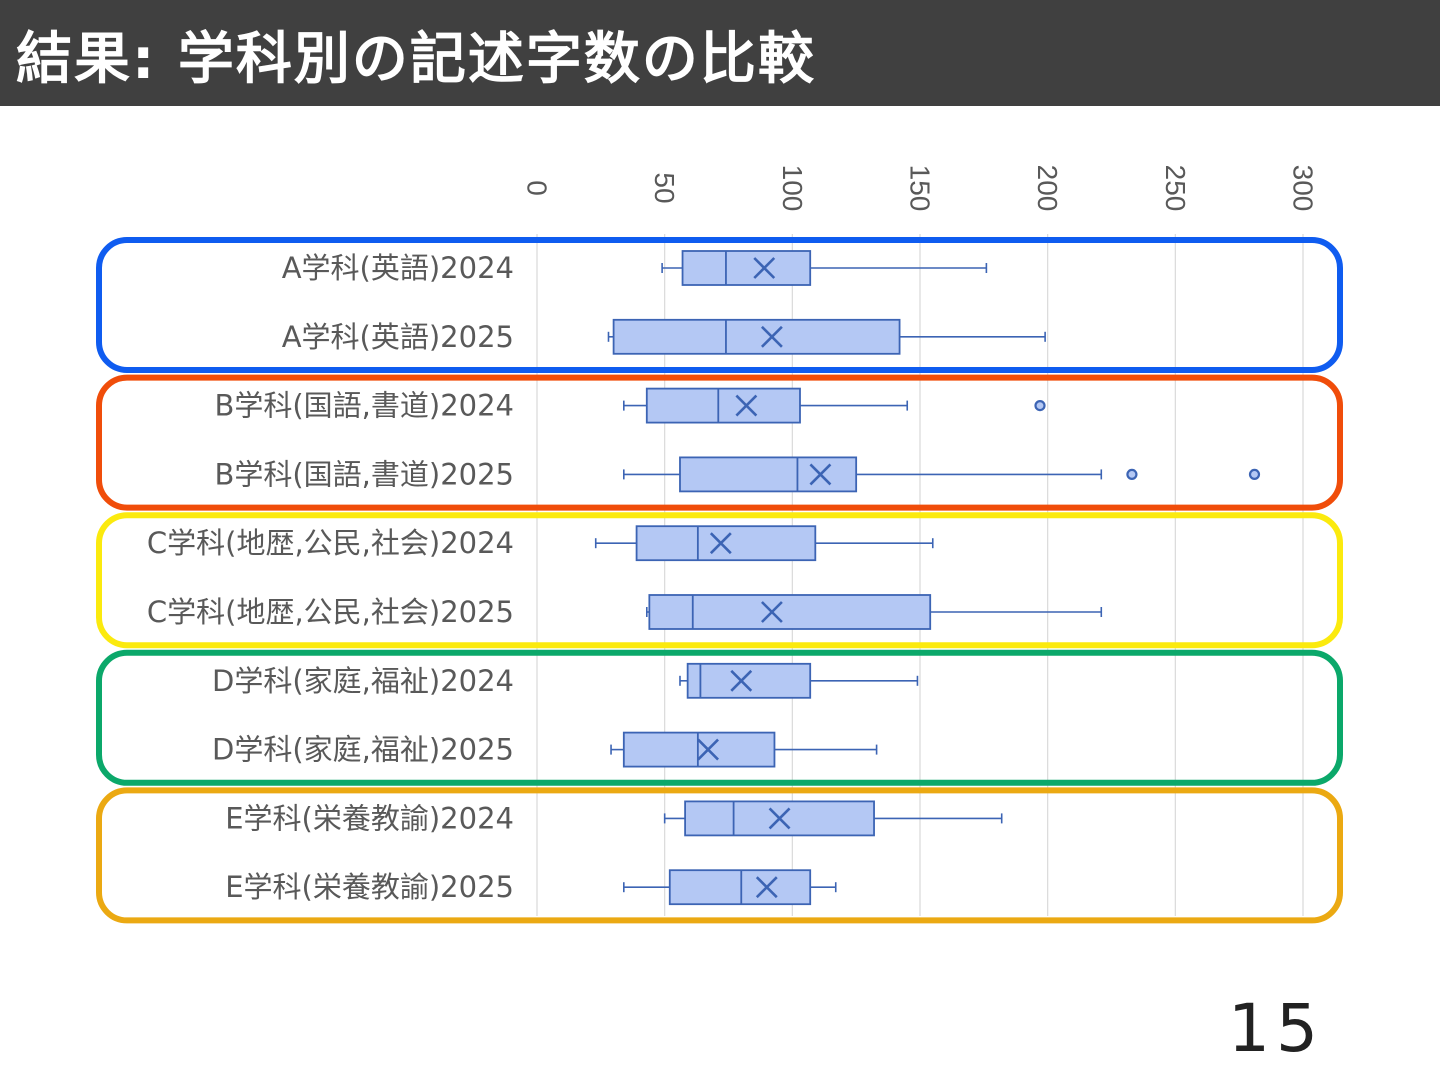  What do you see at coordinates (719, 717) in the screenshot?
I see `group-highlight-d` at bounding box center [719, 717].